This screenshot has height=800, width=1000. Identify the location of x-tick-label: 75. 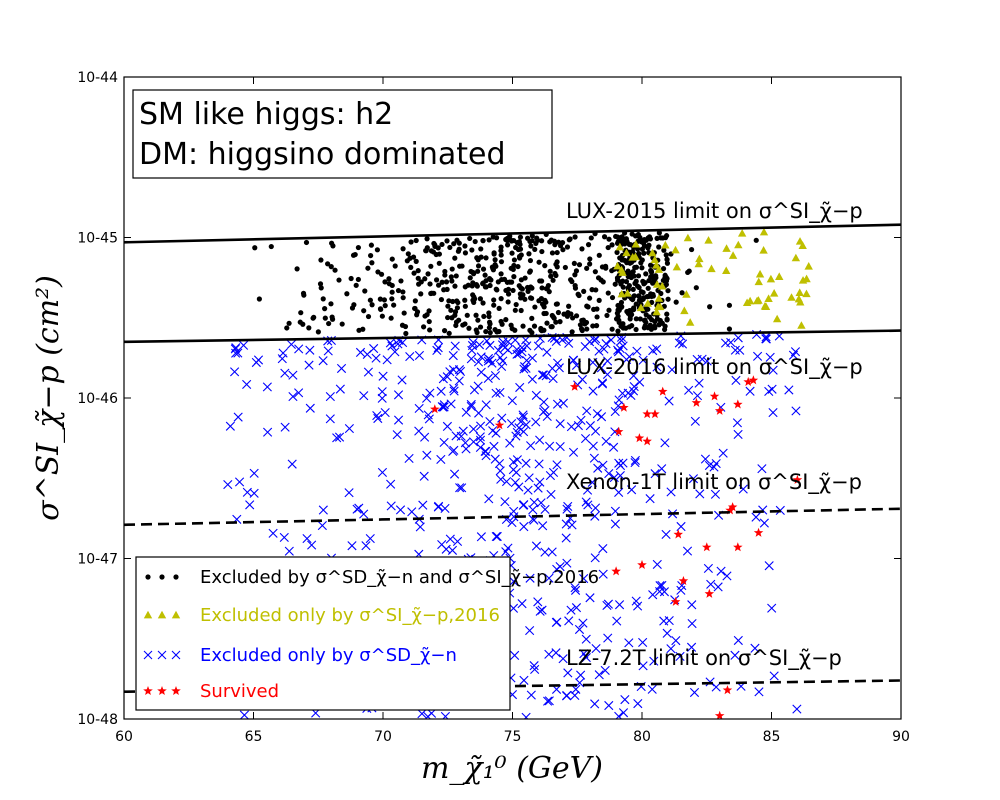
(513, 737).